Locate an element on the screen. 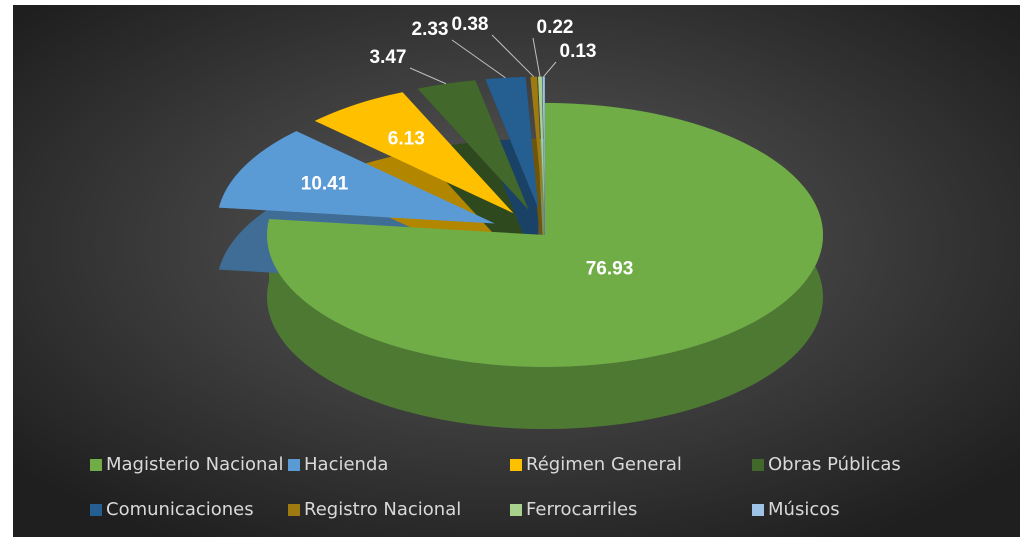 The height and width of the screenshot is (541, 1028). value-label: 10.41 is located at coordinates (325, 184).